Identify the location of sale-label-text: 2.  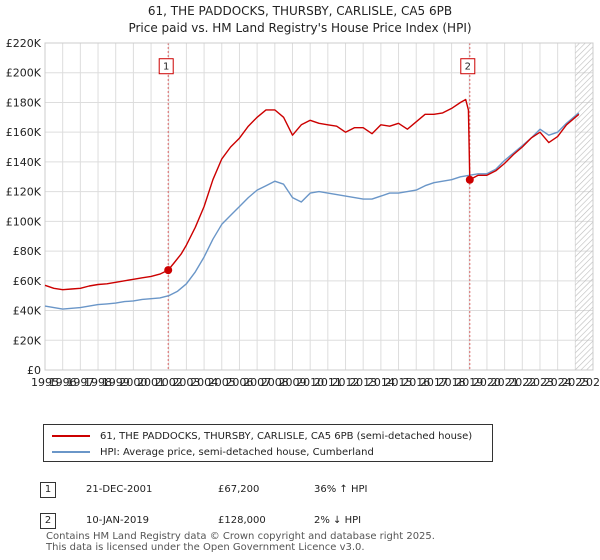
(468, 67).